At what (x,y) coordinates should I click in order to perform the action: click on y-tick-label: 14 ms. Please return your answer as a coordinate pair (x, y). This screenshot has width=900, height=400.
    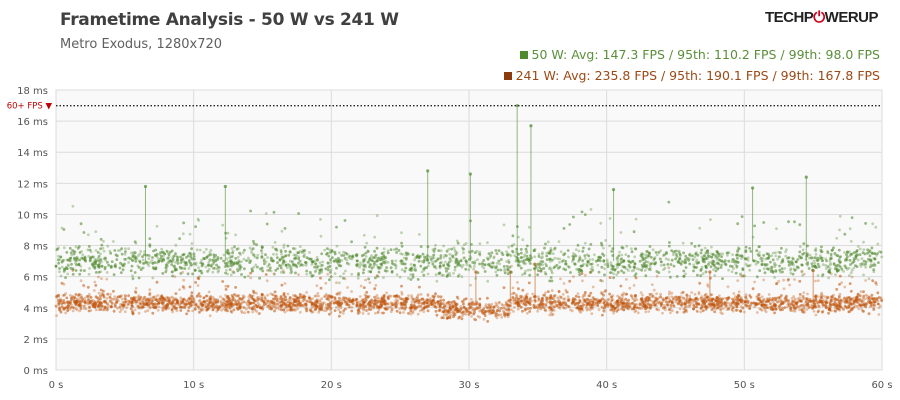
    Looking at the image, I should click on (32, 153).